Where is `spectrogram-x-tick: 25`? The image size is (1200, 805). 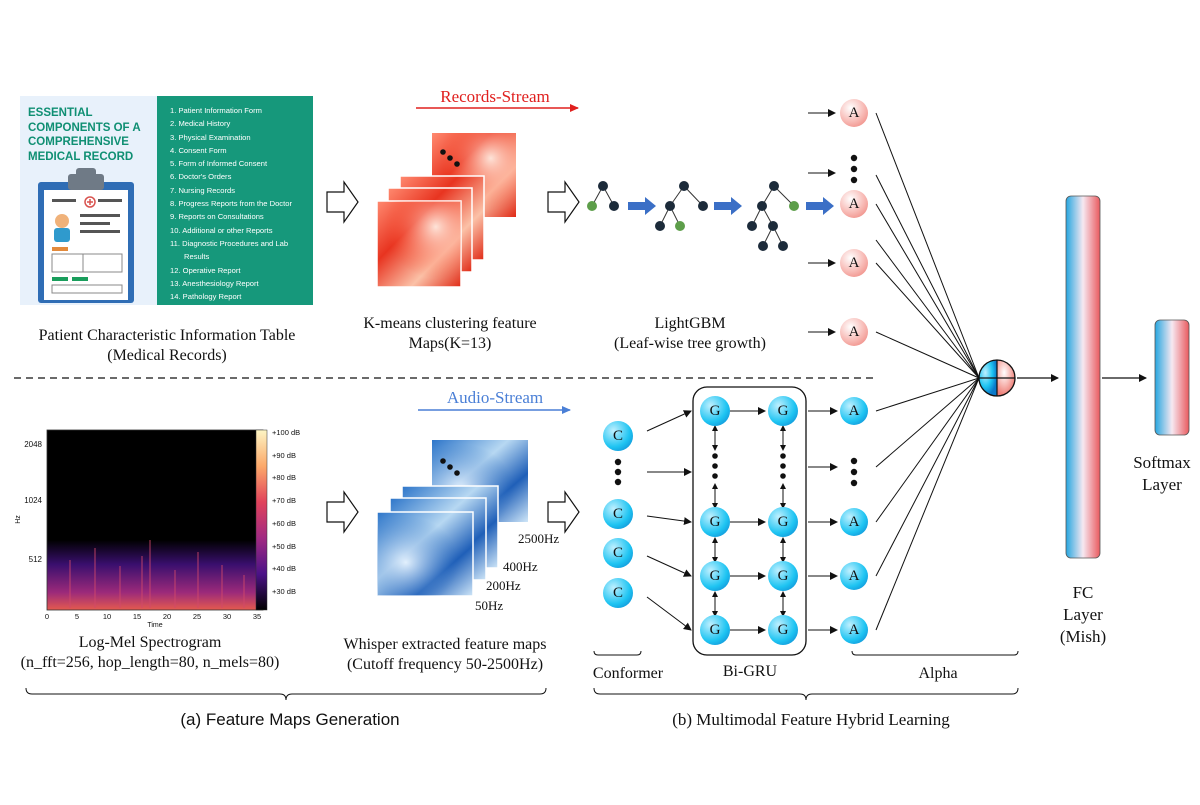 spectrogram-x-tick: 25 is located at coordinates (197, 616).